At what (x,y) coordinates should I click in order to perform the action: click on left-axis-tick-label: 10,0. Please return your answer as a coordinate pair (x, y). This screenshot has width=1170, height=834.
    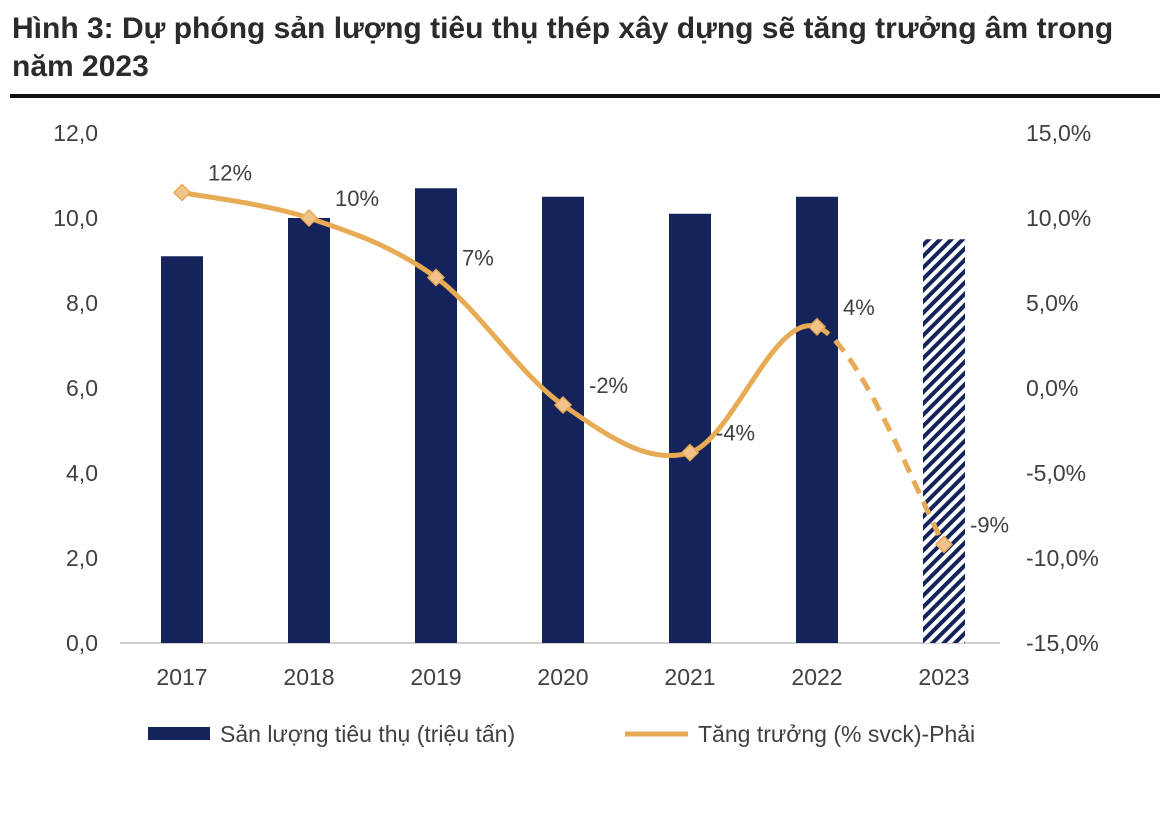
    Looking at the image, I should click on (75, 218).